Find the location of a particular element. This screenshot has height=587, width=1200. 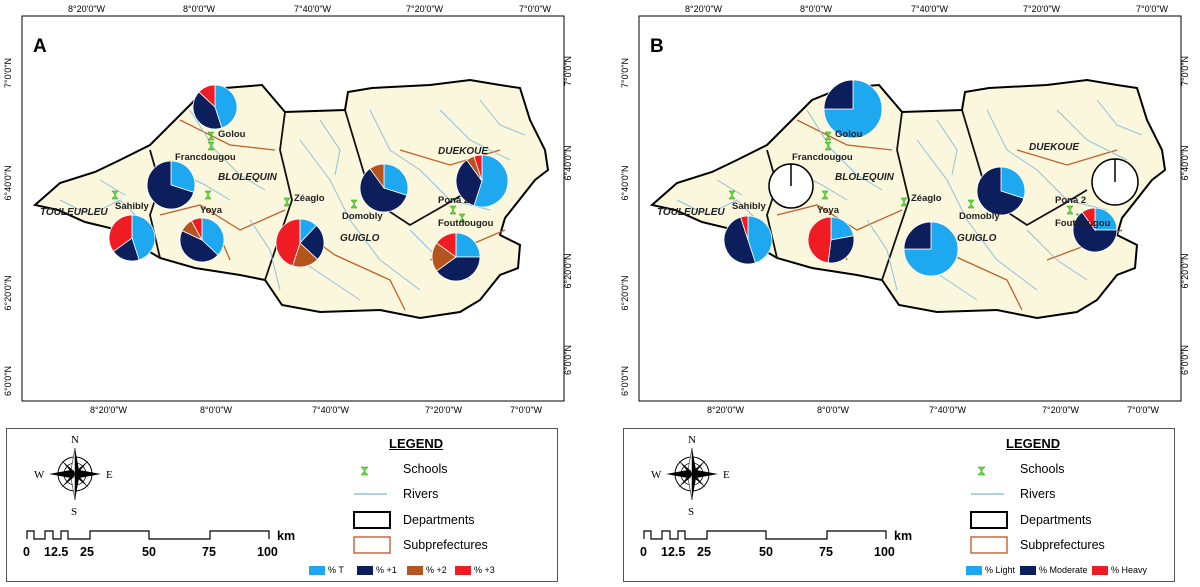

school-yoya is located at coordinates (208, 195).